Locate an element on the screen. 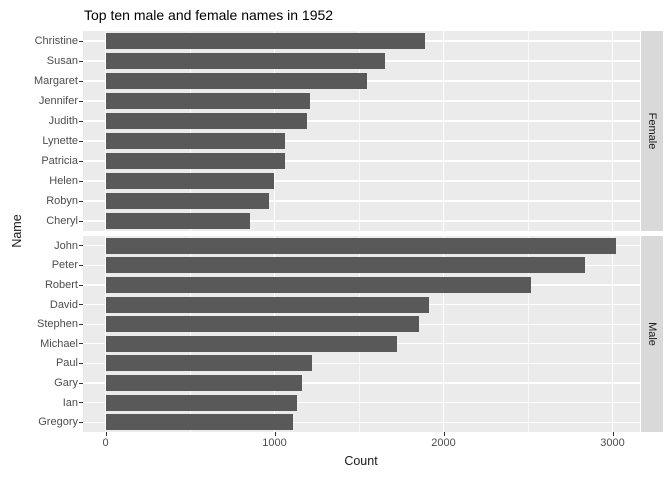  y-tick-label: John is located at coordinates (66, 245).